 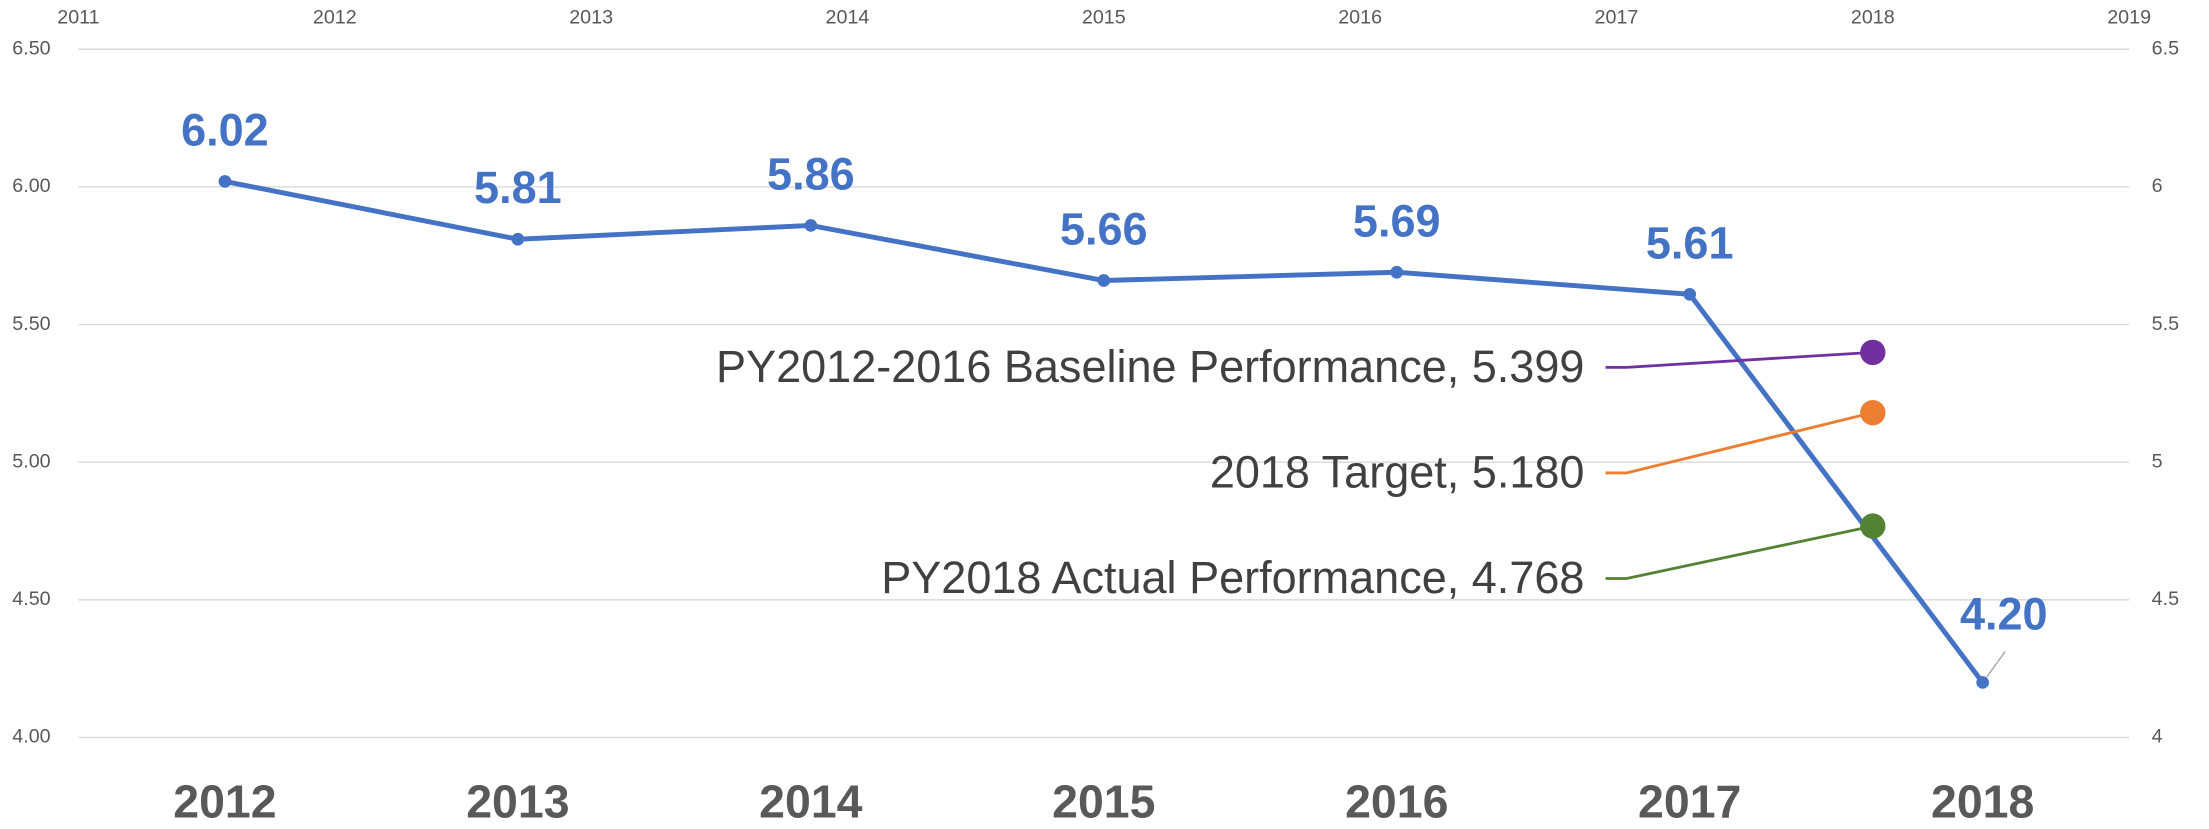 What do you see at coordinates (1103, 801) in the screenshot?
I see `x-tick-label: 2015` at bounding box center [1103, 801].